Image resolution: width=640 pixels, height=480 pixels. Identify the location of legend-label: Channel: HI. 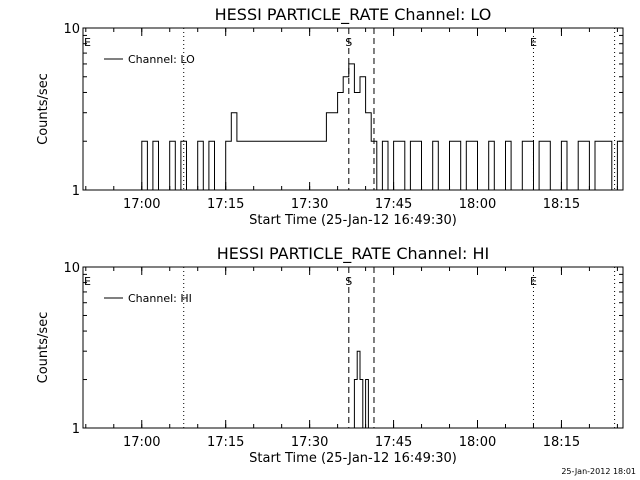
(160, 298).